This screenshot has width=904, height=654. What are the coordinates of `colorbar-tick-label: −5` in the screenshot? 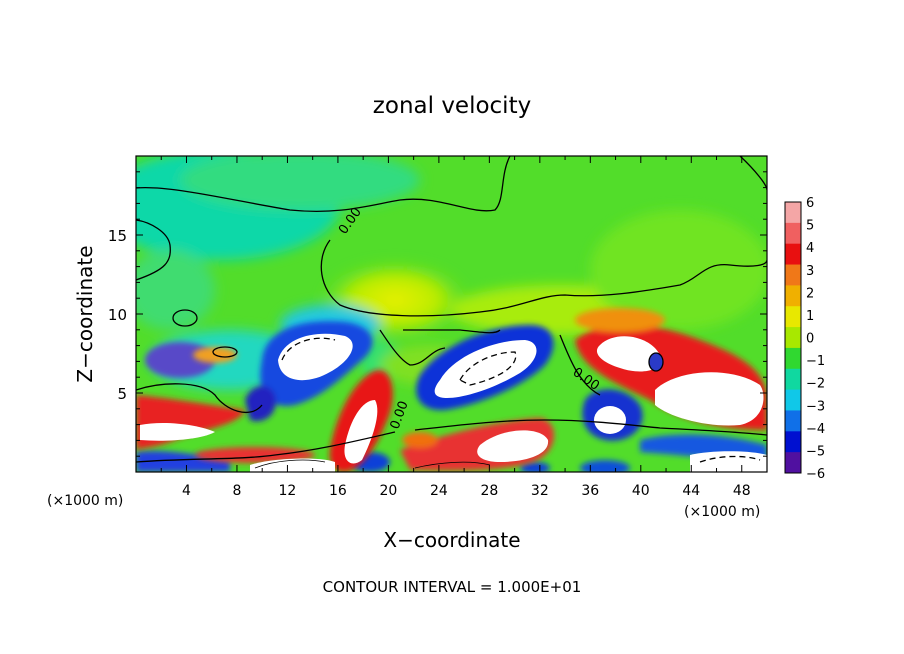 It's located at (815, 451).